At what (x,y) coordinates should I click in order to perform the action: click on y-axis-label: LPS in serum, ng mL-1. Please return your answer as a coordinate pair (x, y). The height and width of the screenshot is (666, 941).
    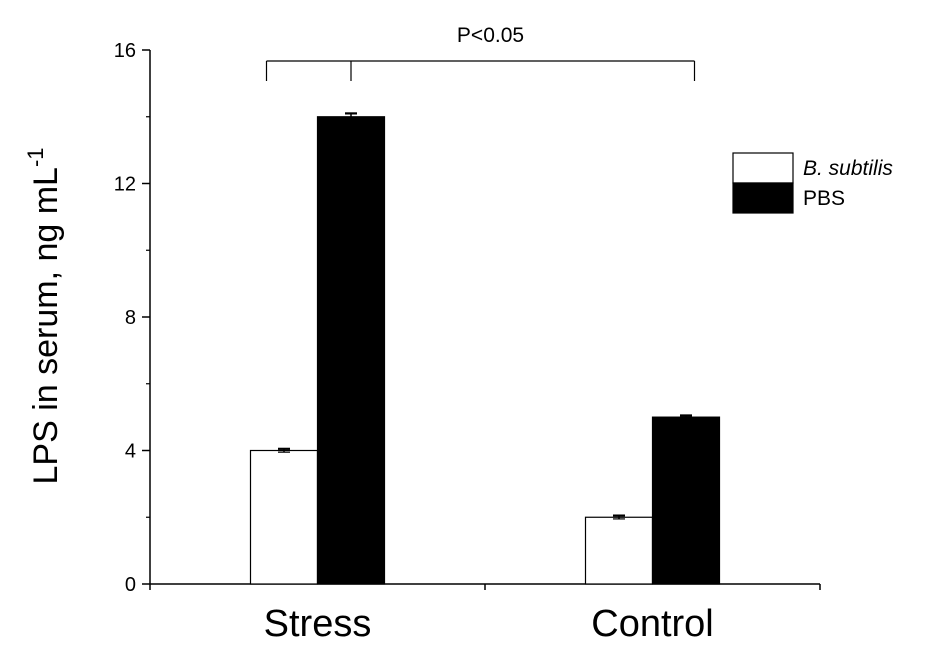
    Looking at the image, I should click on (44, 315).